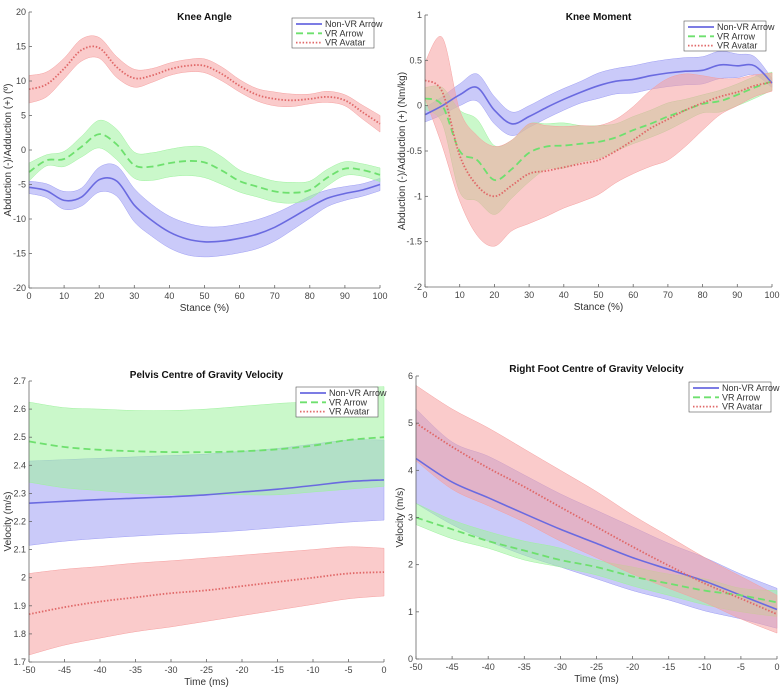 This screenshot has width=781, height=688. I want to click on y-tick-label: 2.1, so click(19, 550).